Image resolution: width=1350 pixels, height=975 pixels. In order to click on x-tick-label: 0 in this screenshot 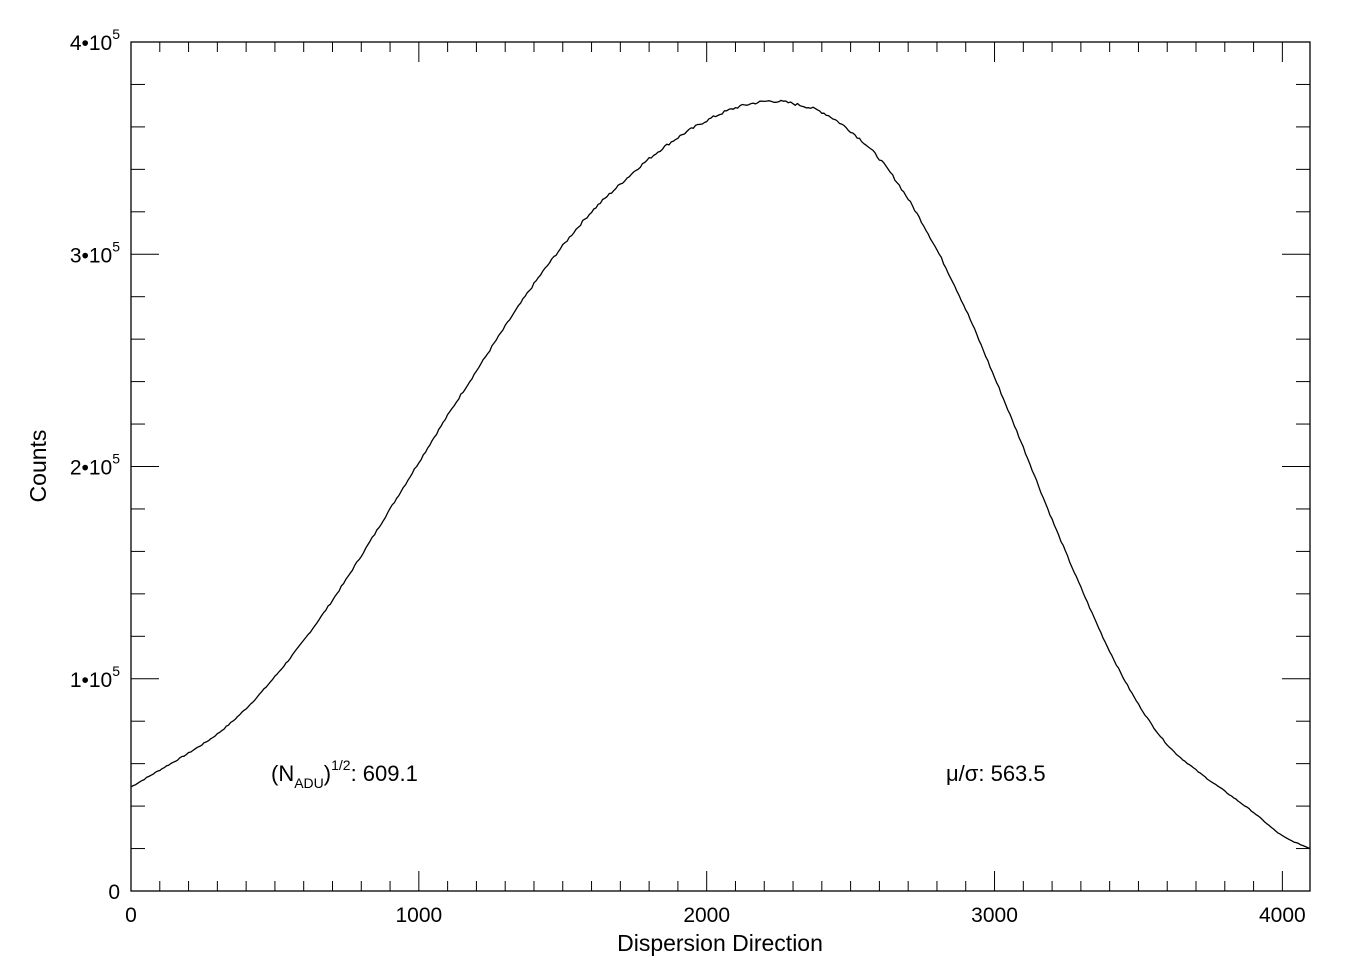, I will do `click(131, 915)`.